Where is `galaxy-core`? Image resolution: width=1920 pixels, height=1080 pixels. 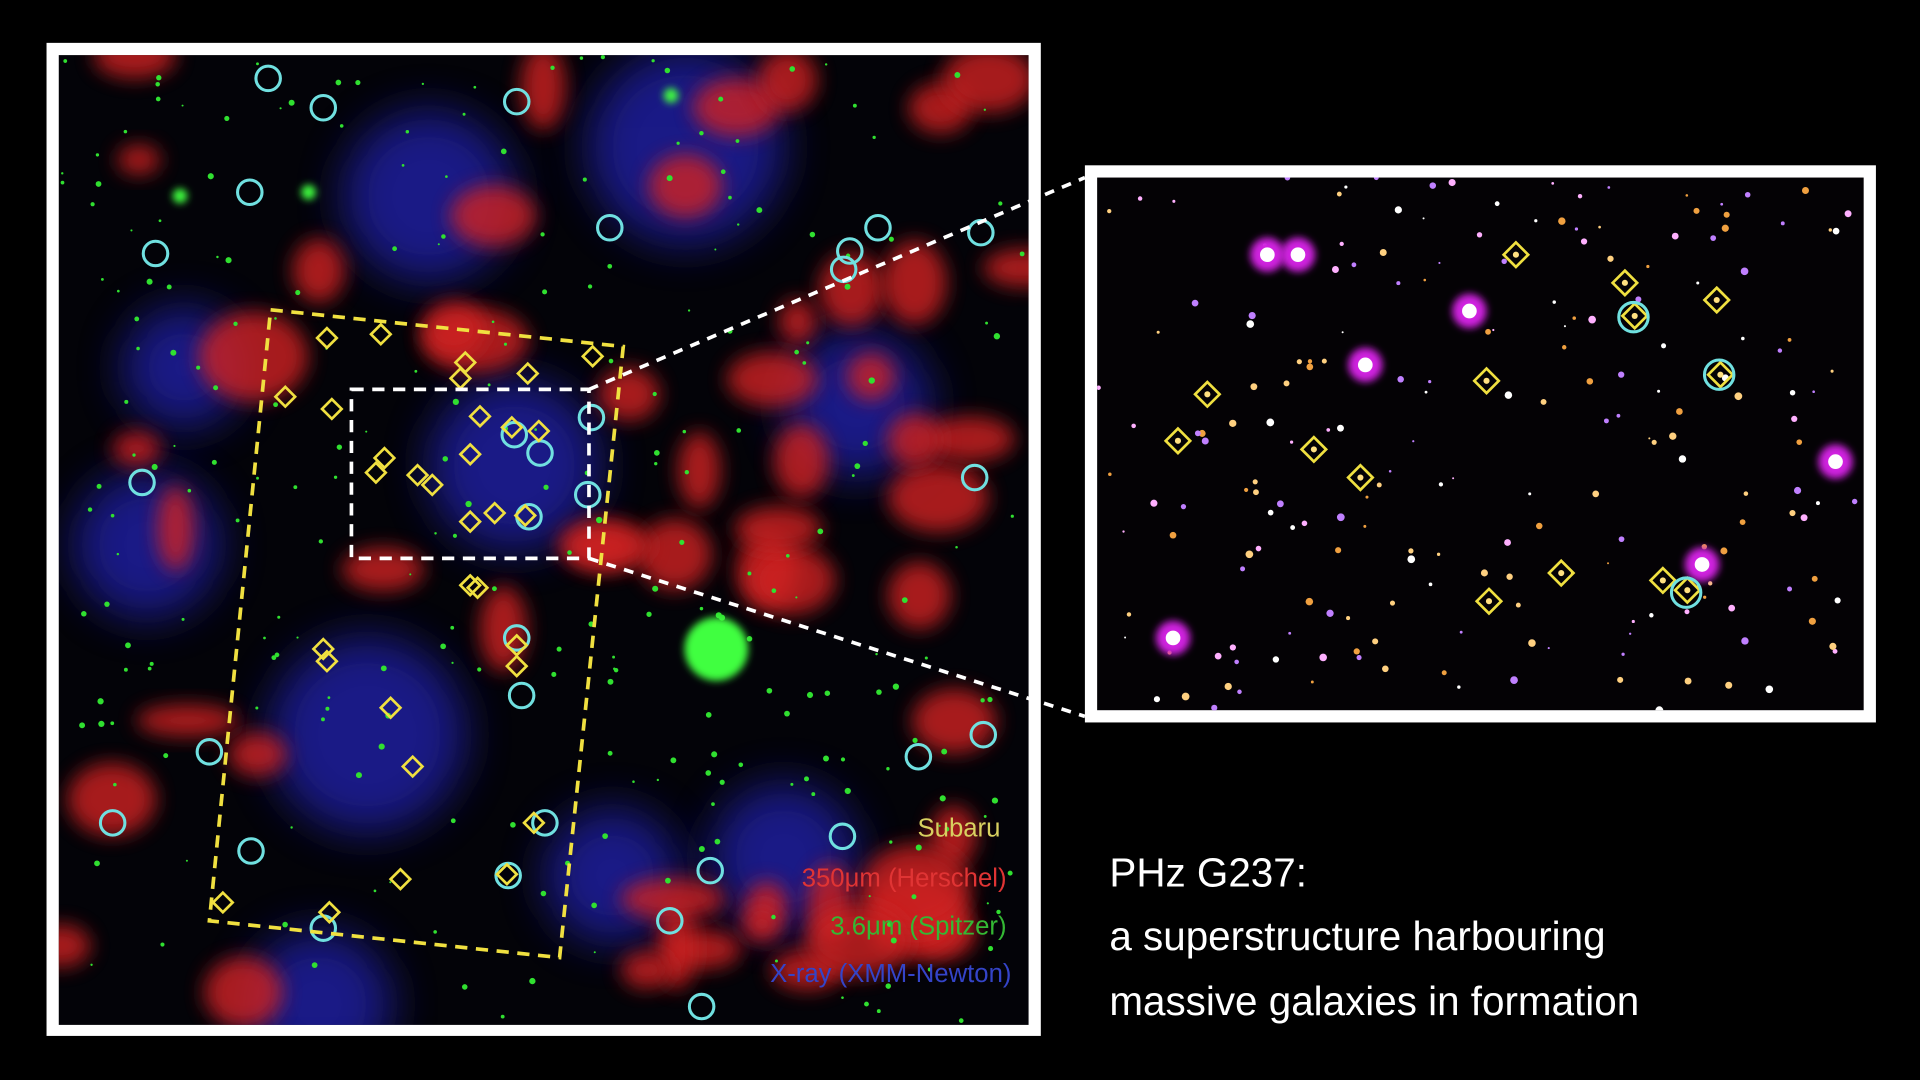 galaxy-core is located at coordinates (1835, 461).